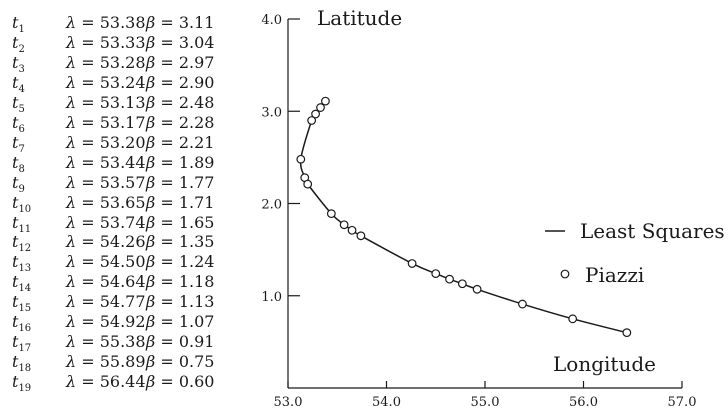 The width and height of the screenshot is (728, 412). Describe the element at coordinates (180, 362) in the screenshot. I see `beta-value: β = 0.75` at that location.